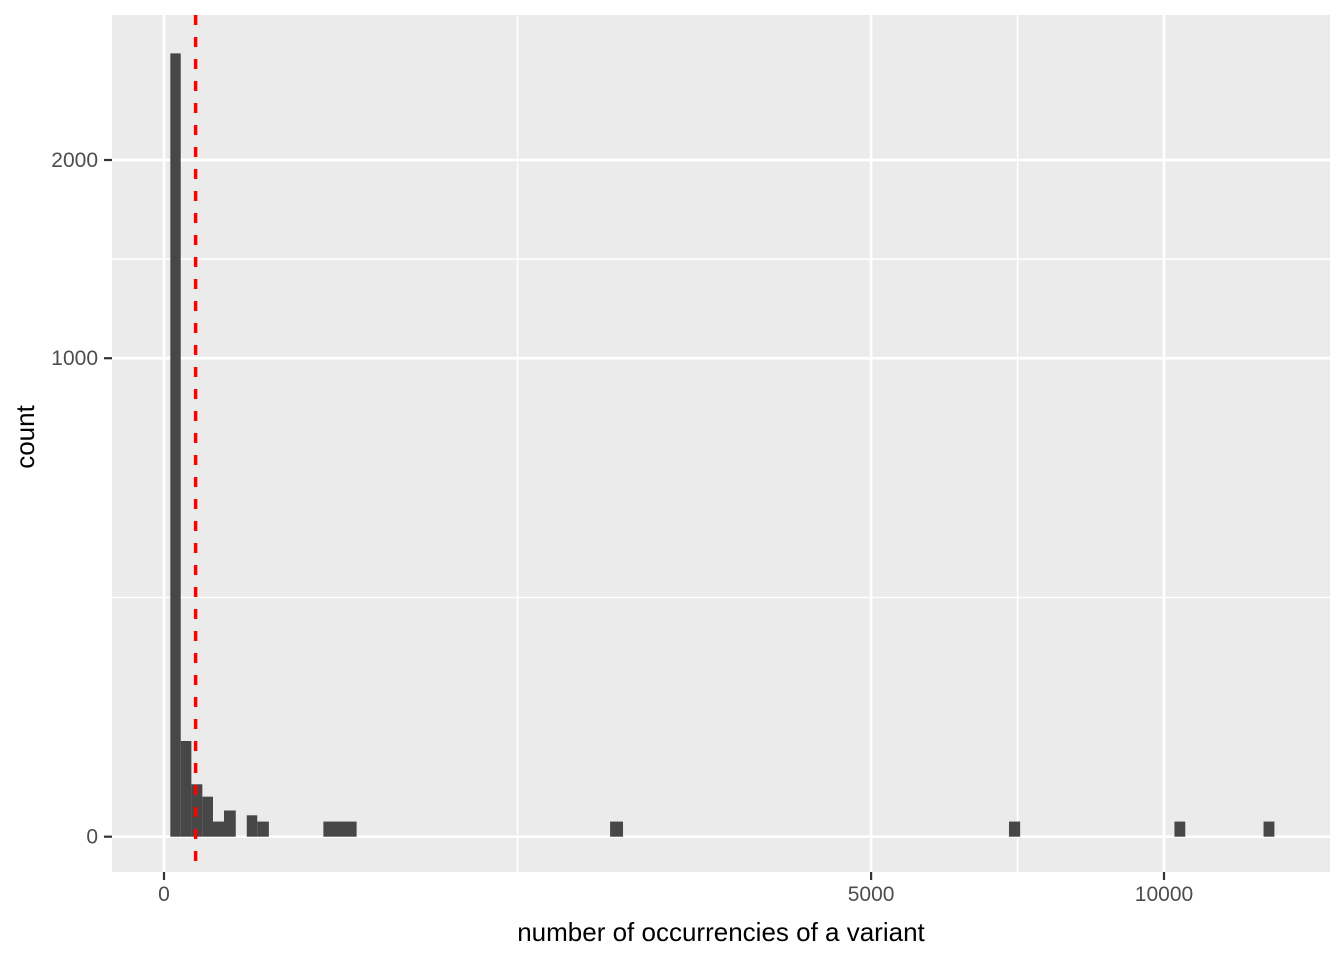 Image resolution: width=1344 pixels, height=960 pixels. I want to click on y-tick-label: 2000, so click(74, 160).